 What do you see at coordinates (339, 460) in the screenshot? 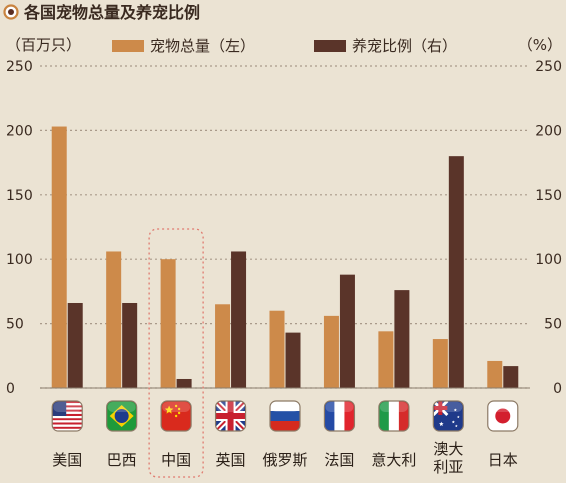
I see `category-label-5: 法国` at bounding box center [339, 460].